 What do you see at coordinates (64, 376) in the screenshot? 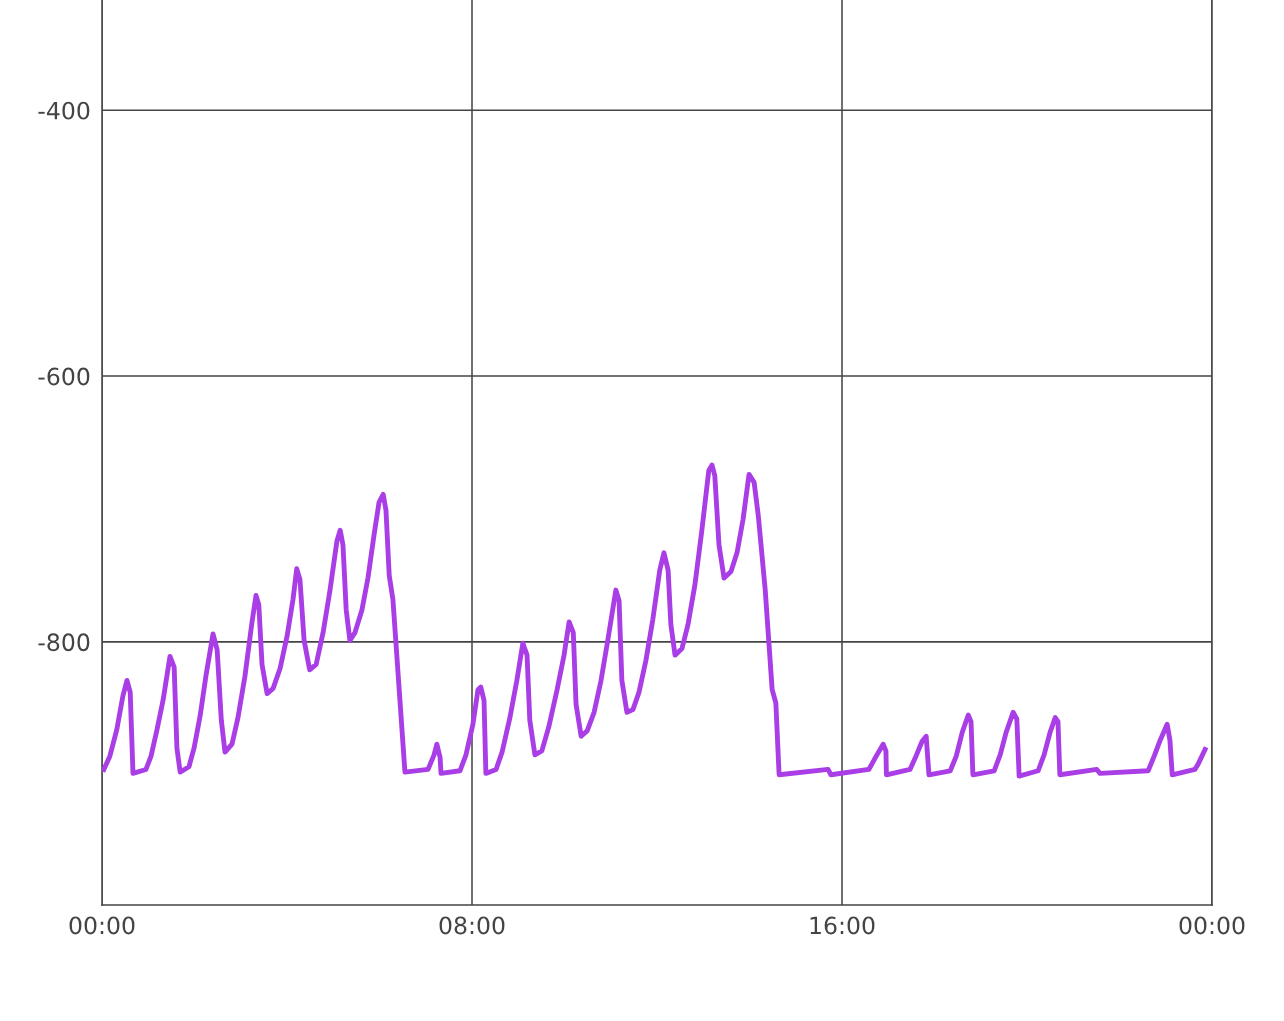
I see `y-tick-label: -600` at bounding box center [64, 376].